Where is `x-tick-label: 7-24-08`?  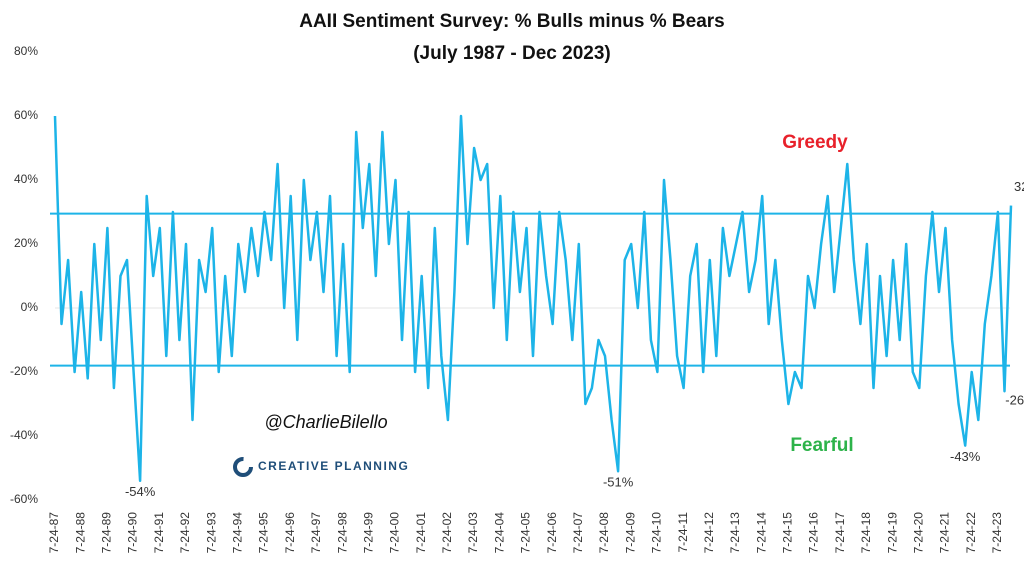
x-tick-label: 7-24-08 is located at coordinates (604, 533).